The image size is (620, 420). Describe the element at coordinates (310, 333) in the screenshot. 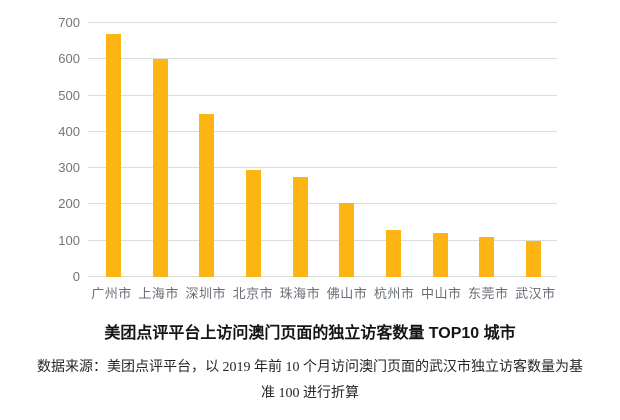

I see `chart-title: 美团点评平台上访问澳门页面的独立访客数量 TOP10 城市` at that location.